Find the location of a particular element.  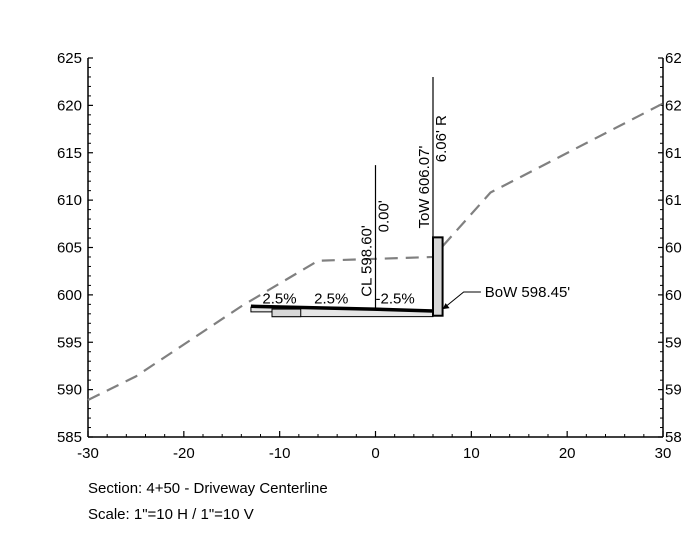

y-tick-label-right: 58 is located at coordinates (673, 437).